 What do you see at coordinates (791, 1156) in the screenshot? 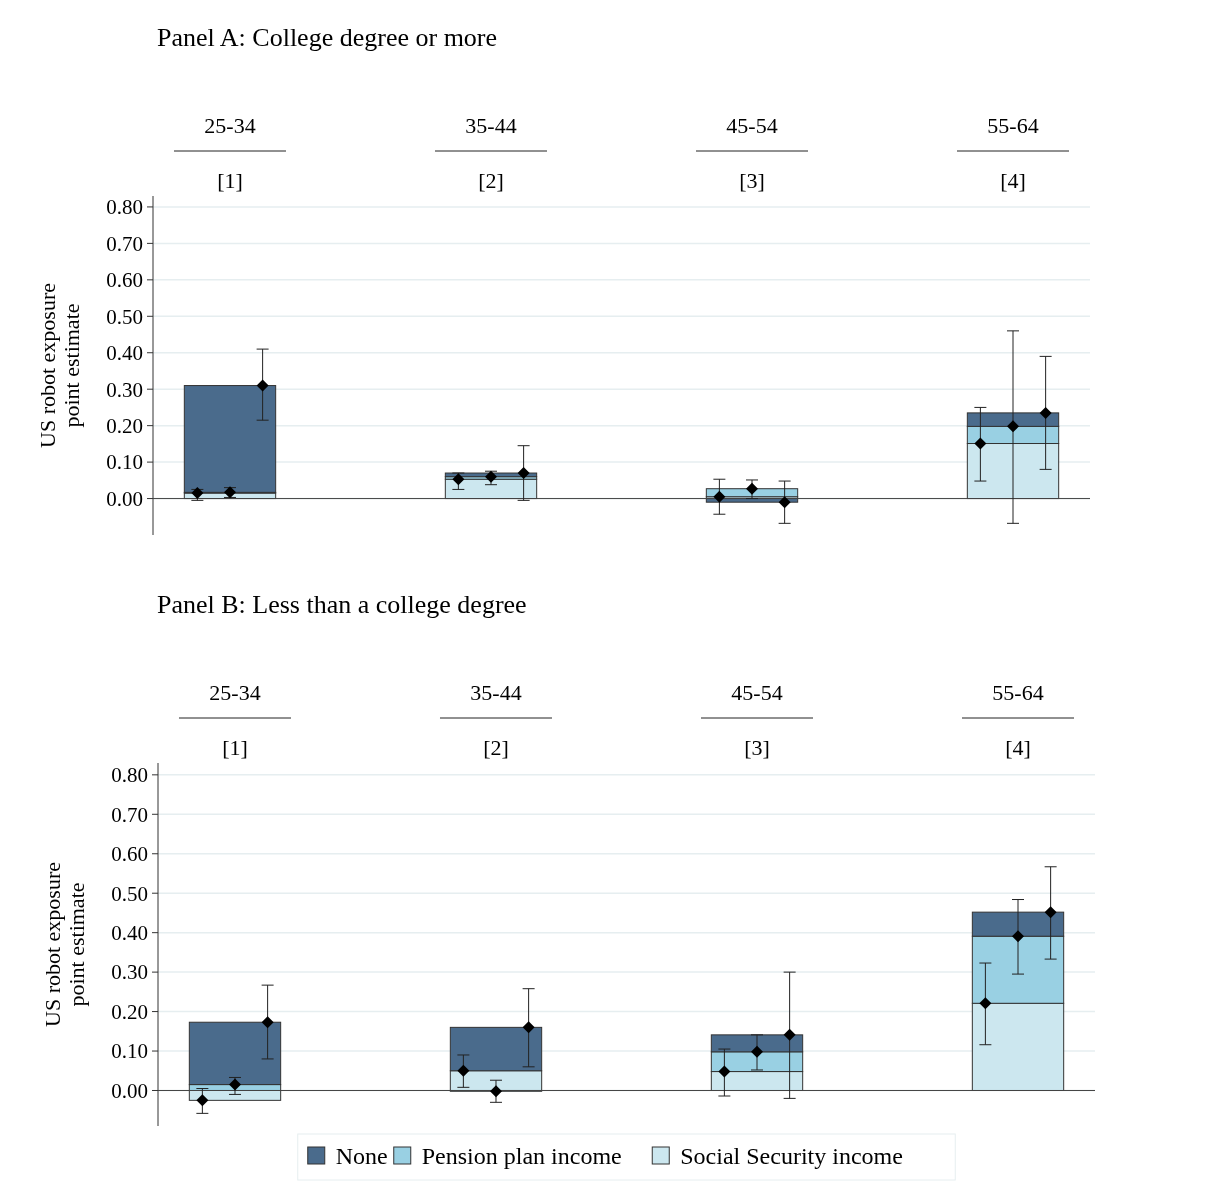
I see `legend-label: Social Security income` at bounding box center [791, 1156].